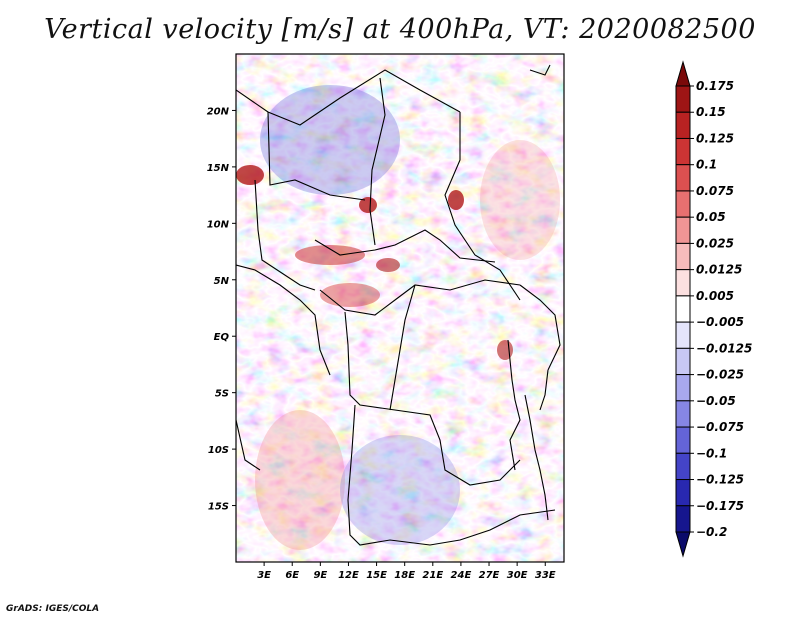  I want to click on colorbar-label: 0.1, so click(706, 165).